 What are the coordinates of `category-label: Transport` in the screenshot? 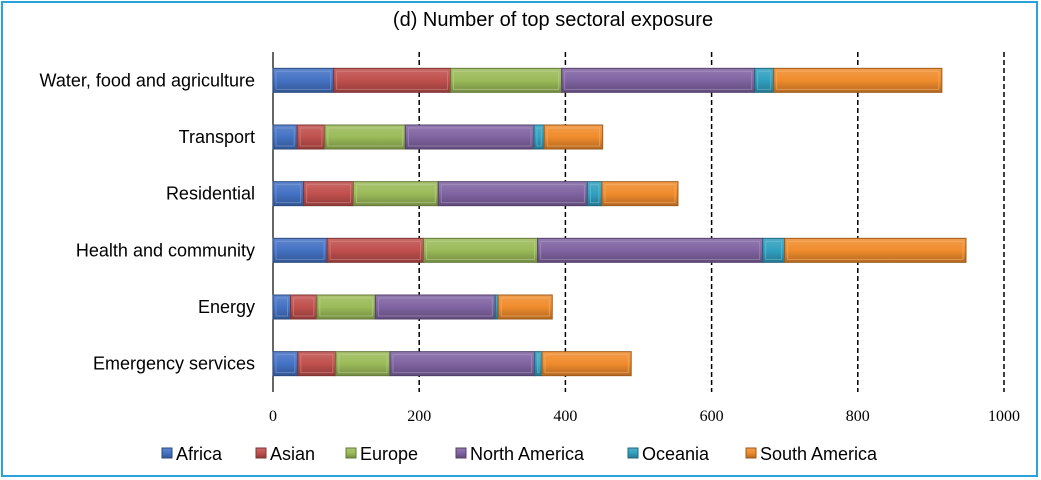 It's located at (217, 137).